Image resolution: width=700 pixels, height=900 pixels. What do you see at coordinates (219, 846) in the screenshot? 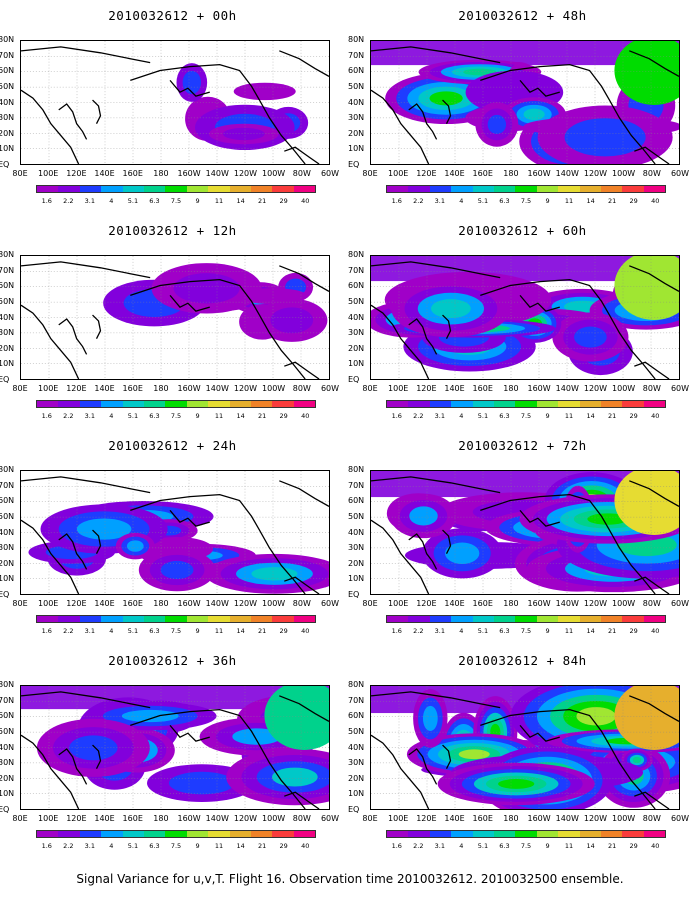
I see `colorbar-label: 11` at bounding box center [219, 846].